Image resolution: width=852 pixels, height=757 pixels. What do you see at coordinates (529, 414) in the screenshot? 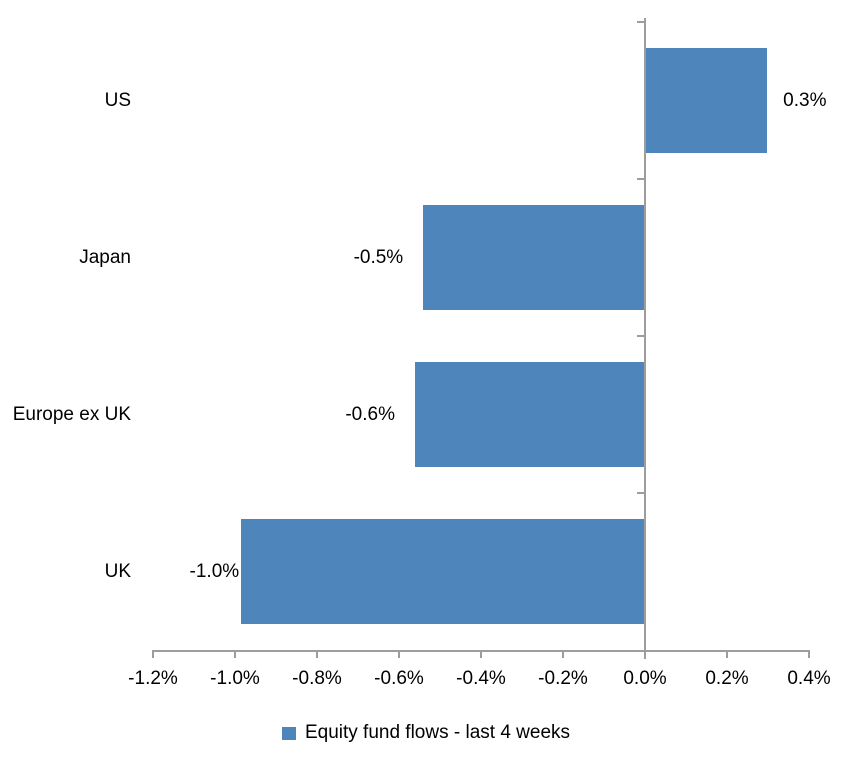
I see `bar-europe-ex-uk` at bounding box center [529, 414].